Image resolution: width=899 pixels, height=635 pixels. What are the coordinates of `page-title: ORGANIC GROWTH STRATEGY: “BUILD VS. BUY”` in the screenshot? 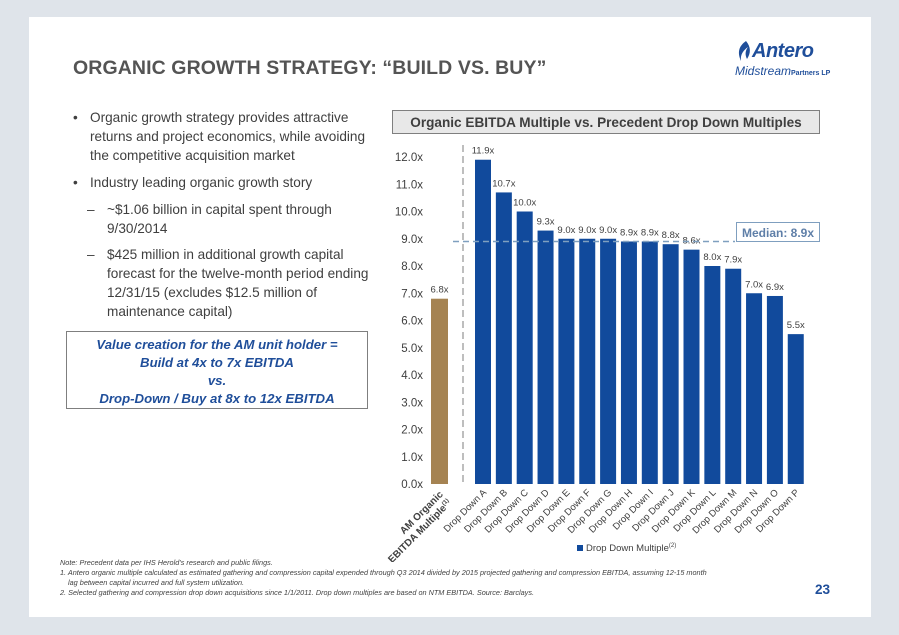 It's located at (310, 68).